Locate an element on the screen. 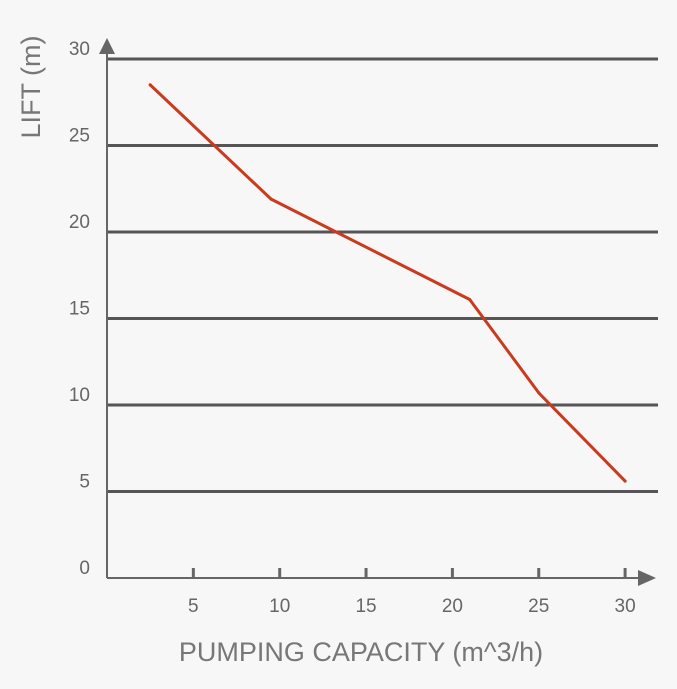  y-tick-label-30: 30 is located at coordinates (79, 49).